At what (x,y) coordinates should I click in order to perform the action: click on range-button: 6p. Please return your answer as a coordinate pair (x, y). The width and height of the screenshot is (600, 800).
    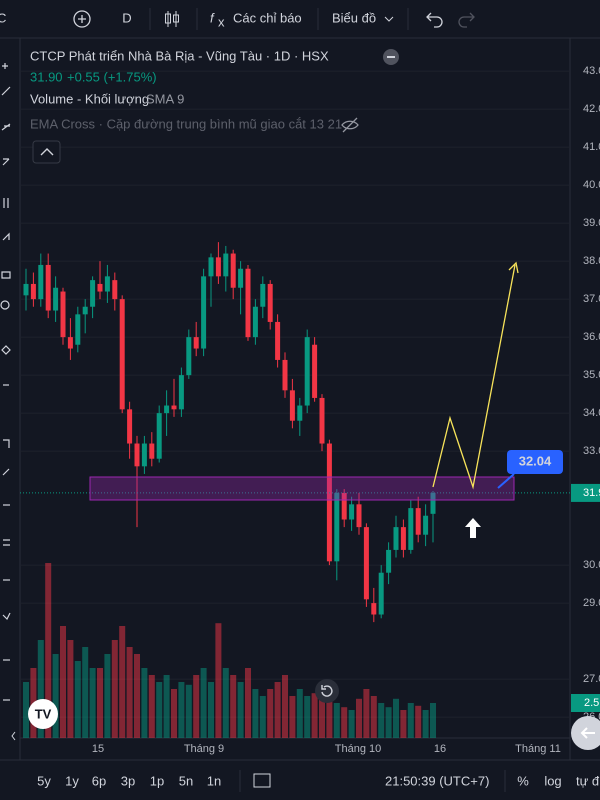
    Looking at the image, I should click on (99, 780).